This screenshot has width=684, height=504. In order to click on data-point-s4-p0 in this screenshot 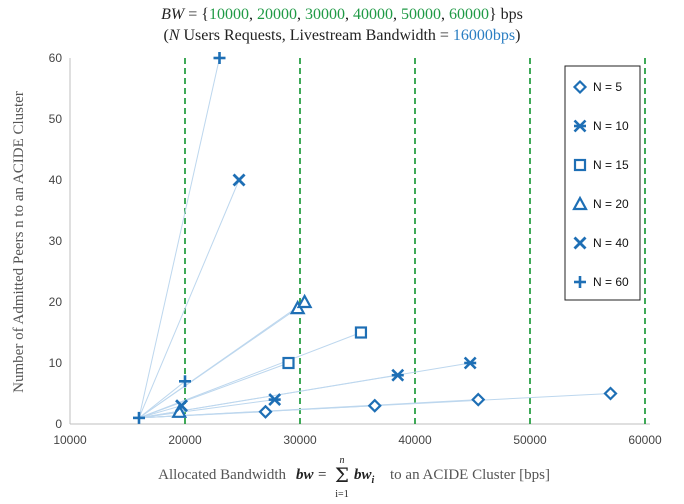, I will do `click(182, 406)`.